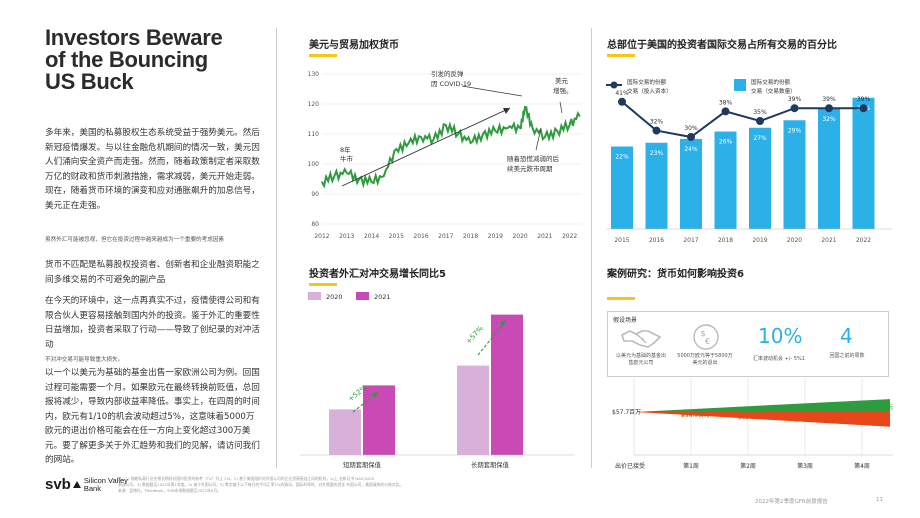 The width and height of the screenshot is (920, 518). I want to click on chart1-x-tick-label: 2012, so click(321, 236).